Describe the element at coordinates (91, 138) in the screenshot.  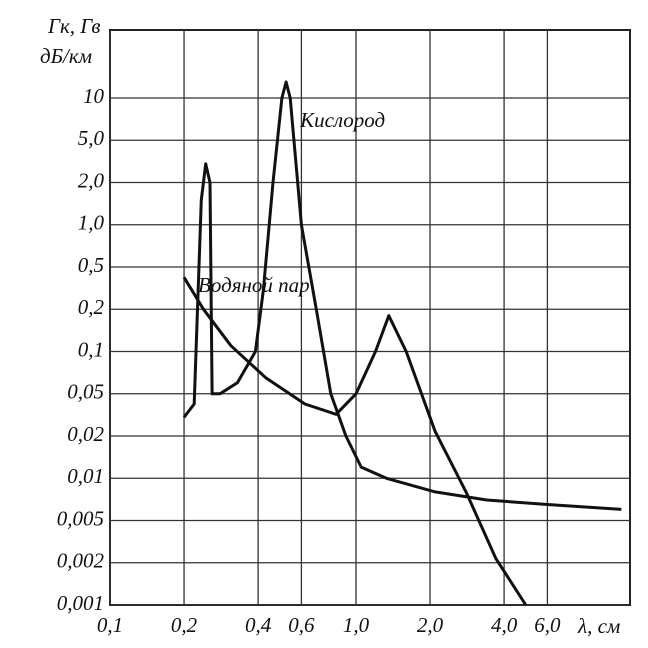
I see `y-tick-label: 5,0` at that location.